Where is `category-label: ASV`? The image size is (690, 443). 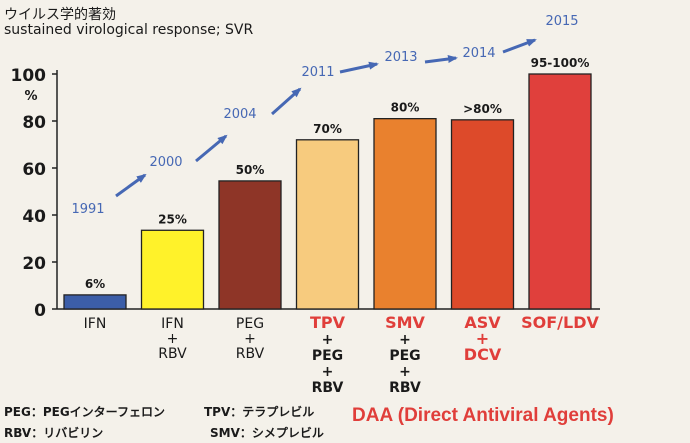 category-label: ASV is located at coordinates (482, 322).